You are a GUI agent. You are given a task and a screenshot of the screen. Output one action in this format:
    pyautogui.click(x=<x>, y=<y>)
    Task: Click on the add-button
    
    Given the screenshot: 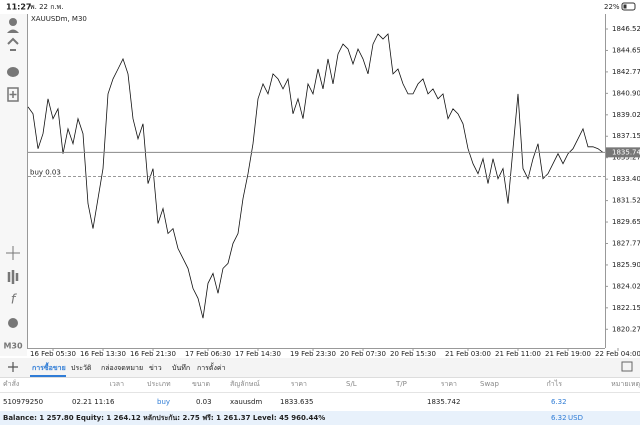 What is the action you would take?
    pyautogui.click(x=13, y=367)
    